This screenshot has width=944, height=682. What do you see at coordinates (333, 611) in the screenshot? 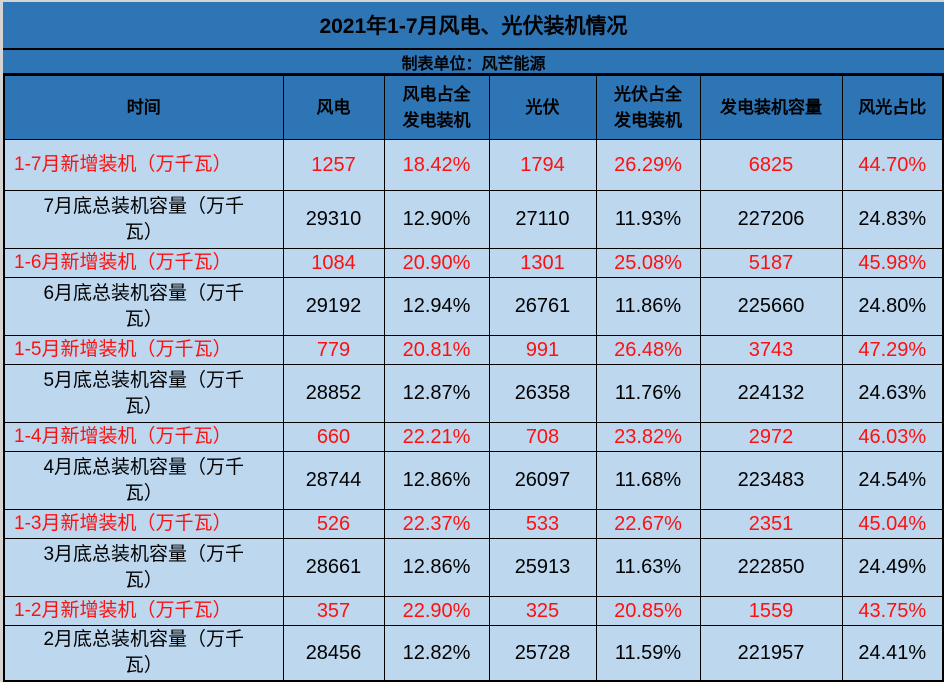
I see `value-cell: 357` at bounding box center [333, 611].